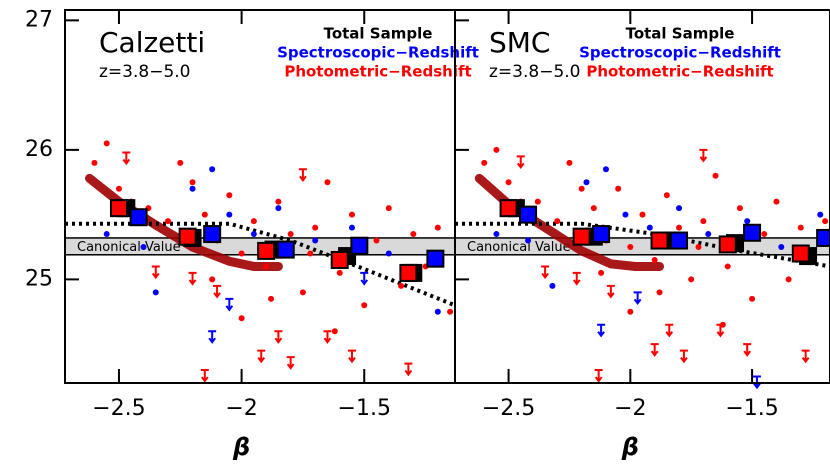 The image size is (830, 473). What do you see at coordinates (241, 447) in the screenshot?
I see `x-axis-label: β` at bounding box center [241, 447].